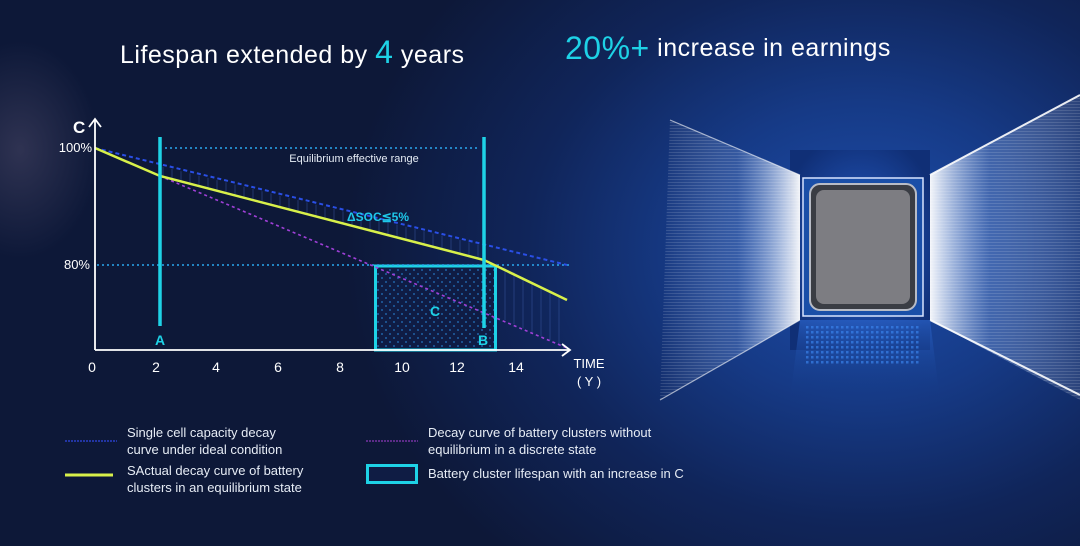 The image size is (1080, 546). Describe the element at coordinates (588, 363) in the screenshot. I see `x-axis-label-line1: TIME` at that location.